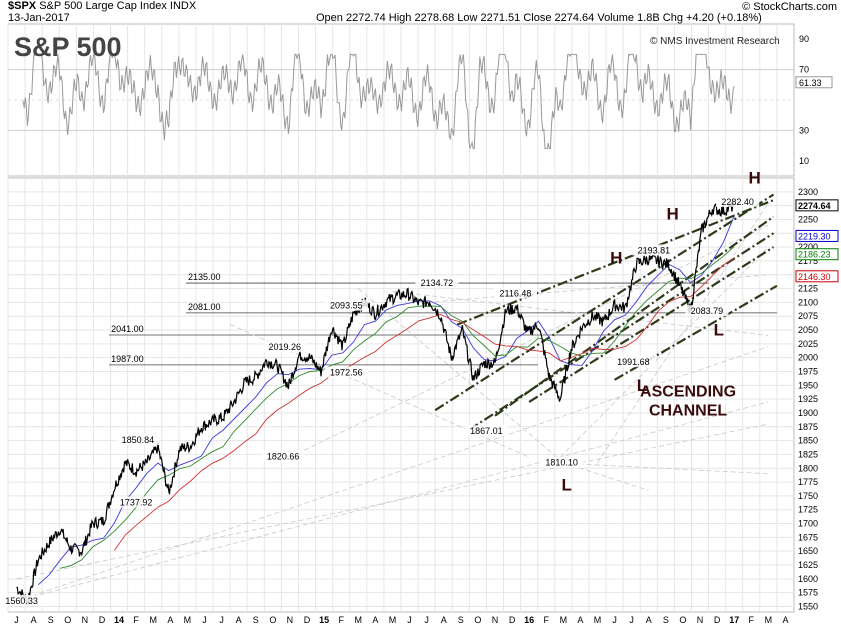 This screenshot has height=626, width=841. I want to click on price-tick-label: 1950, so click(808, 385).